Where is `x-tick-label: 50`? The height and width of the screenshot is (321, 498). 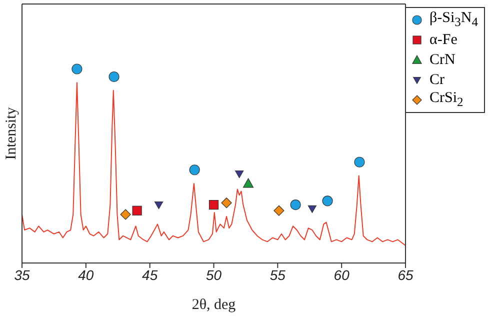 x-tick-label: 50 is located at coordinates (214, 274).